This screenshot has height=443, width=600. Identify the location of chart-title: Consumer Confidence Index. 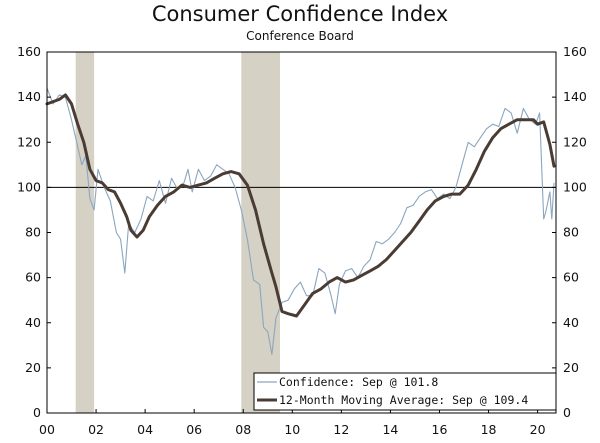
(300, 14).